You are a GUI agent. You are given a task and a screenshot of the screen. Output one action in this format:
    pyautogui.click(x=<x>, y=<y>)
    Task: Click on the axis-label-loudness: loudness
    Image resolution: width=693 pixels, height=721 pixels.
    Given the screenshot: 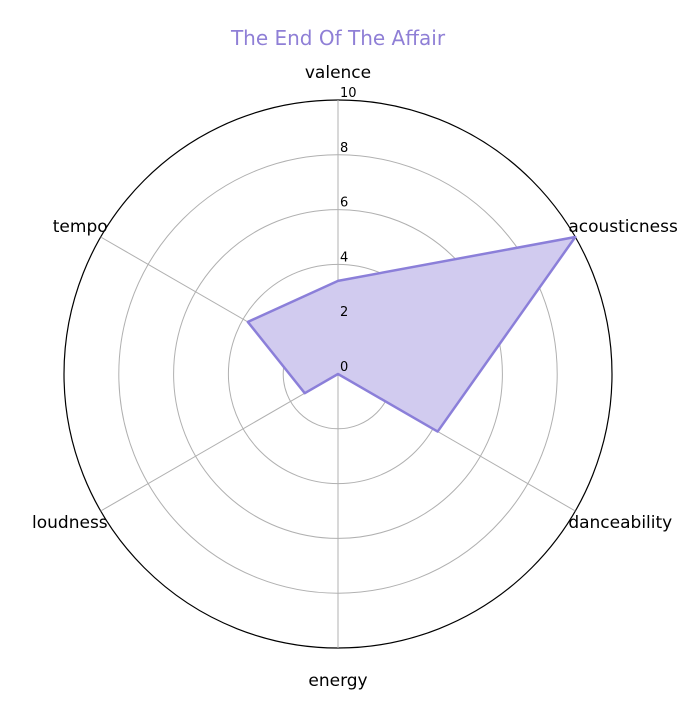 What is the action you would take?
    pyautogui.click(x=70, y=523)
    